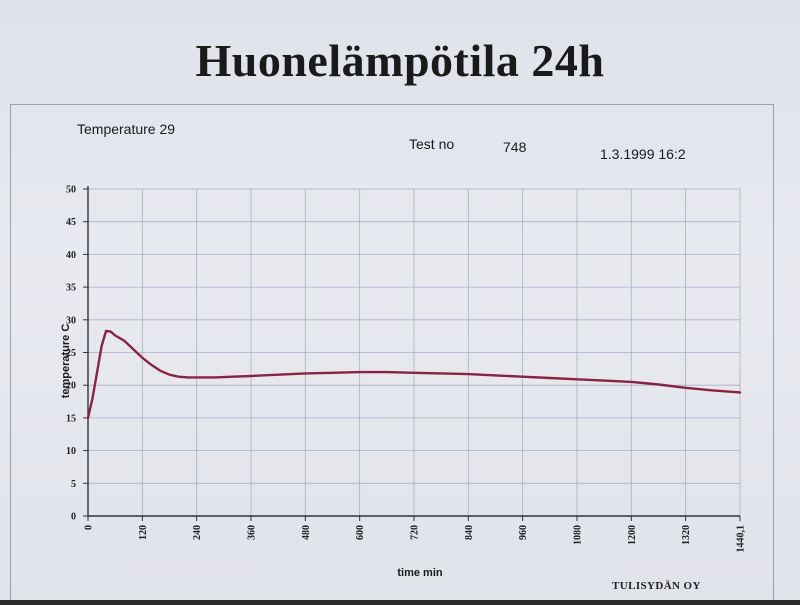  Describe the element at coordinates (71, 255) in the screenshot. I see `y-tick-label: 40` at that location.